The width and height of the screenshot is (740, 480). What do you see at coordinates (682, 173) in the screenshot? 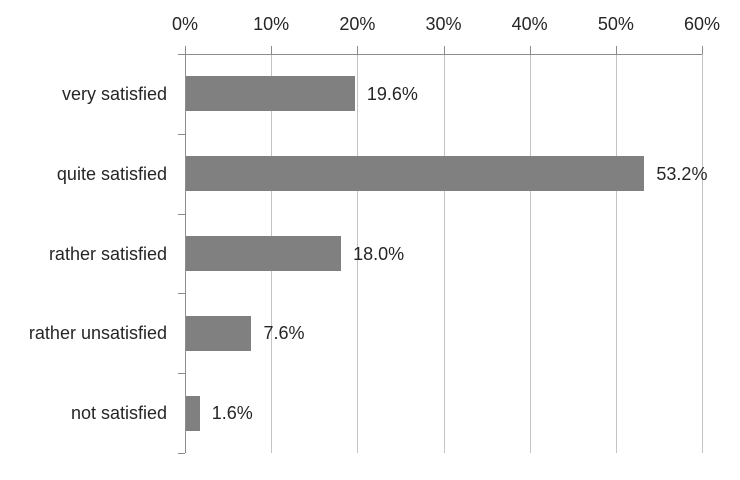
I see `bar-value-label: 53.2%` at bounding box center [682, 173].